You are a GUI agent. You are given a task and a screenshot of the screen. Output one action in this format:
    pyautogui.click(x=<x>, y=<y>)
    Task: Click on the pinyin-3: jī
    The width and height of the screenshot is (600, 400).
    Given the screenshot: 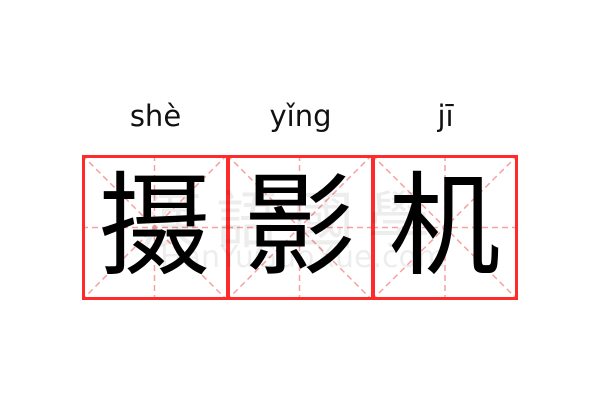 What is the action you would take?
    pyautogui.click(x=445, y=116)
    